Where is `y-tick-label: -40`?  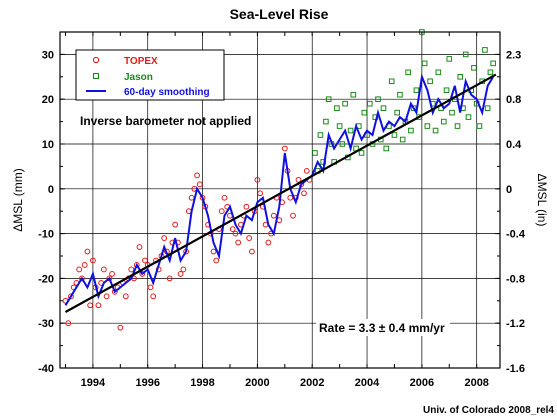
y-tick-label: -40 is located at coordinates (46, 369).